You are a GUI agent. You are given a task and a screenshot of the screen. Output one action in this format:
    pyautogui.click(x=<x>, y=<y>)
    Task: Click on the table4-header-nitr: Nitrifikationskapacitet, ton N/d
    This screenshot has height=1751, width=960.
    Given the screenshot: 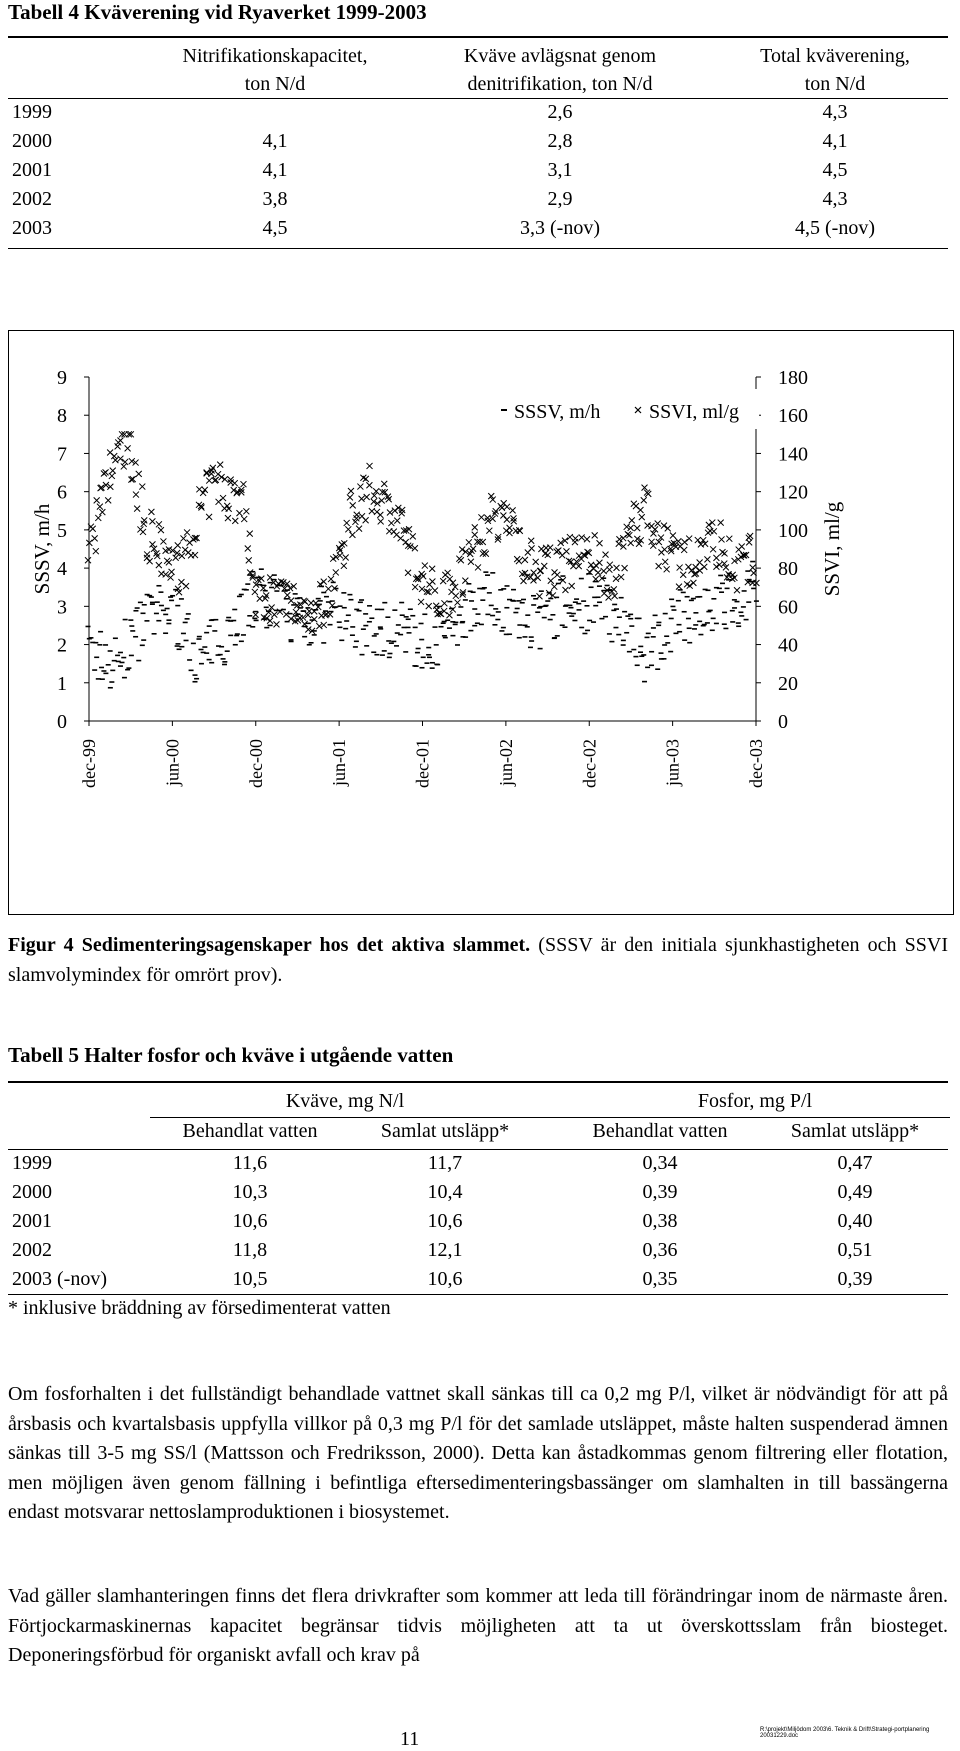 What is the action you would take?
    pyautogui.click(x=275, y=70)
    